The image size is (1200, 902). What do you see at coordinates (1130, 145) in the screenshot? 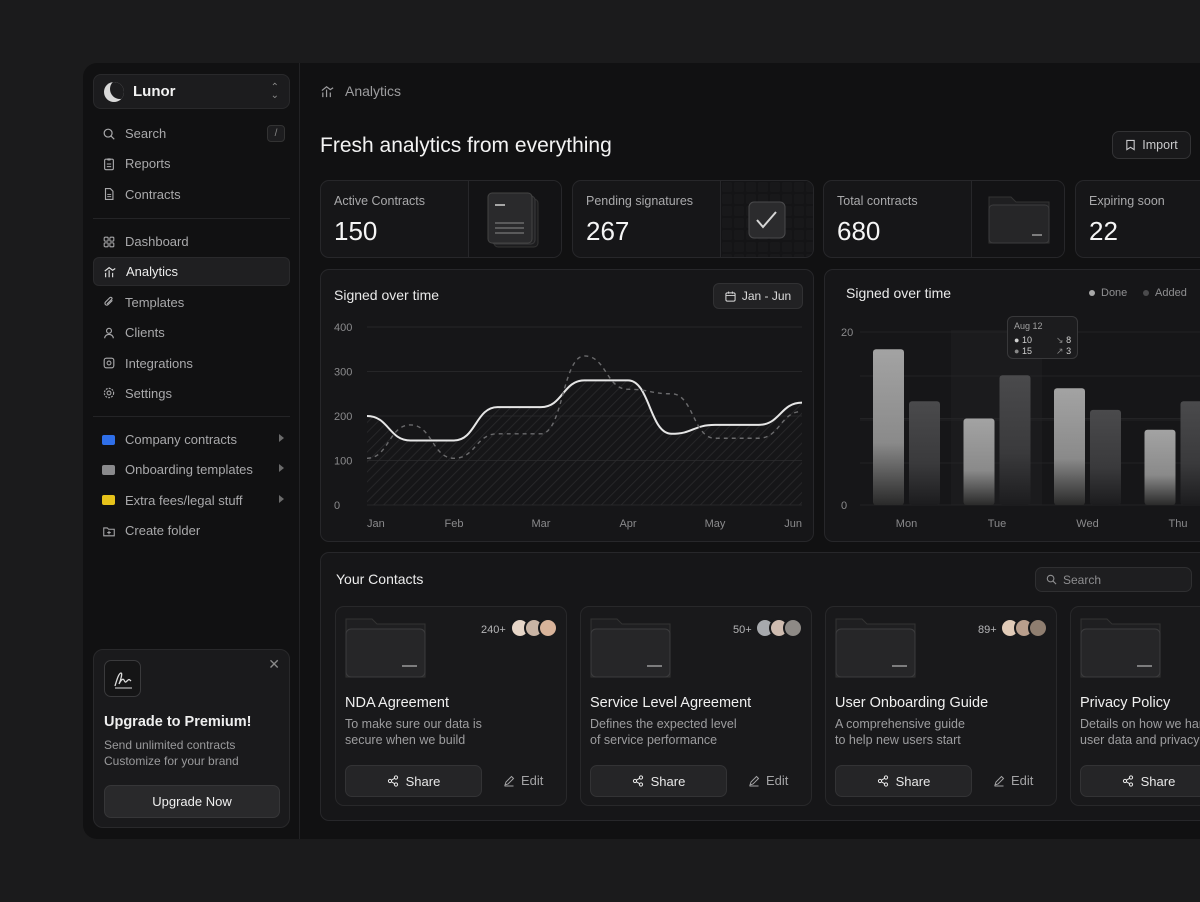
I see `bookmark-icon` at bounding box center [1130, 145].